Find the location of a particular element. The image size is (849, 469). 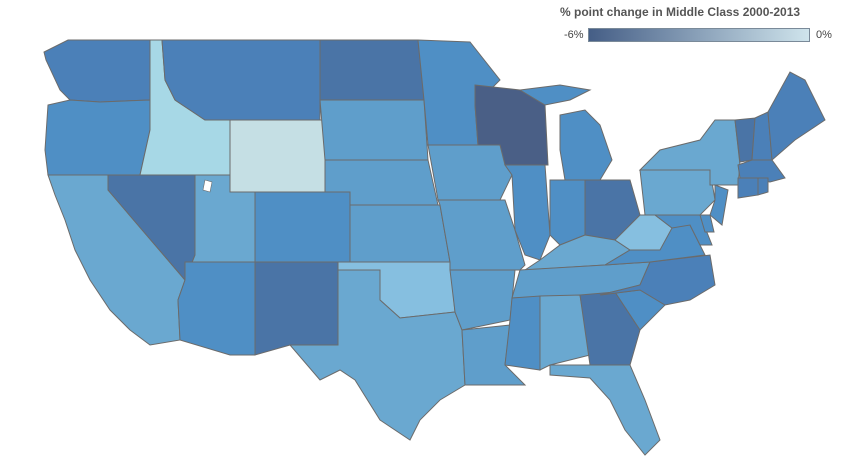

state-wy is located at coordinates (277, 156).